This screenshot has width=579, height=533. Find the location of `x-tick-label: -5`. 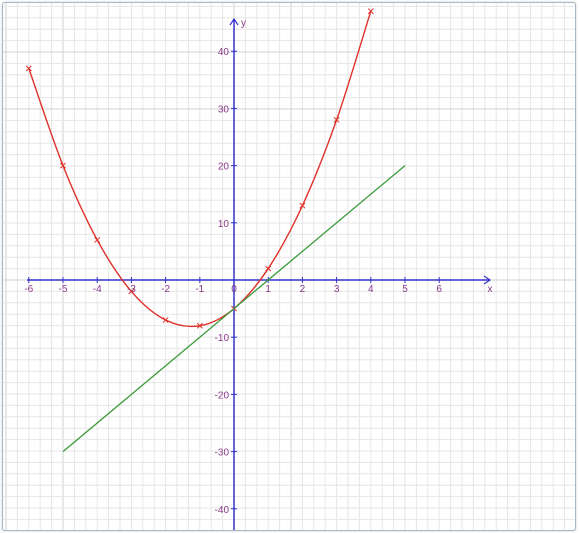

x-tick-label: -5 is located at coordinates (63, 289).